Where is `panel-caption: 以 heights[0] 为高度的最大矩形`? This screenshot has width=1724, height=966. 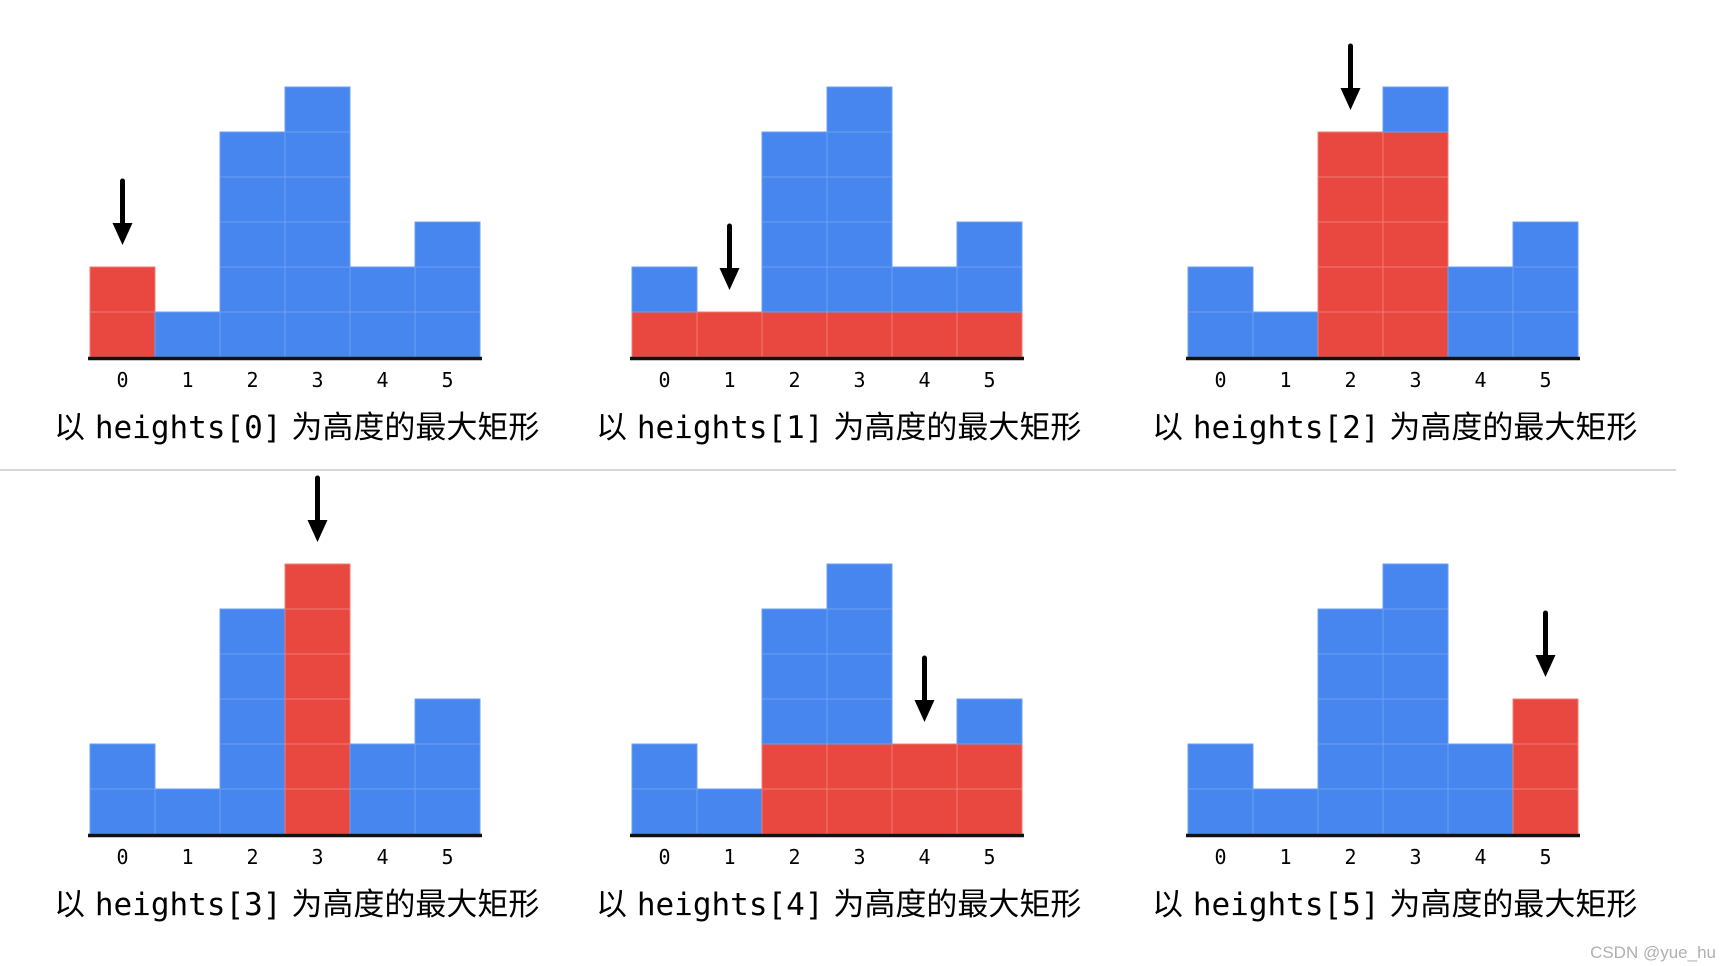
panel-caption: 以 heights[0] 为高度的最大矩形 is located at coordinates (296, 428).